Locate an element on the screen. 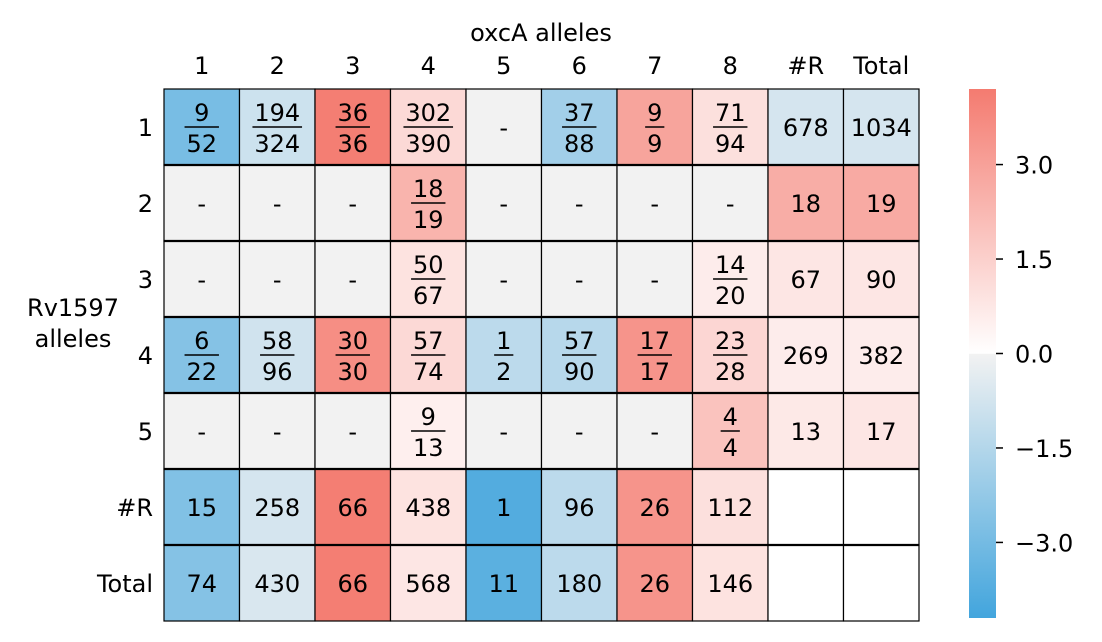 This screenshot has width=1102, height=642. heatmap-cell: 12 is located at coordinates (504, 355).